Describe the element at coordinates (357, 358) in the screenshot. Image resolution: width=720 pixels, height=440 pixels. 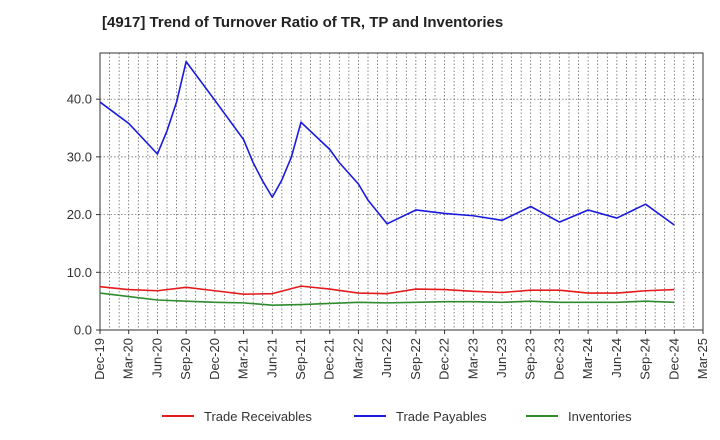
I see `x-tick-label: Mar-22` at that location.